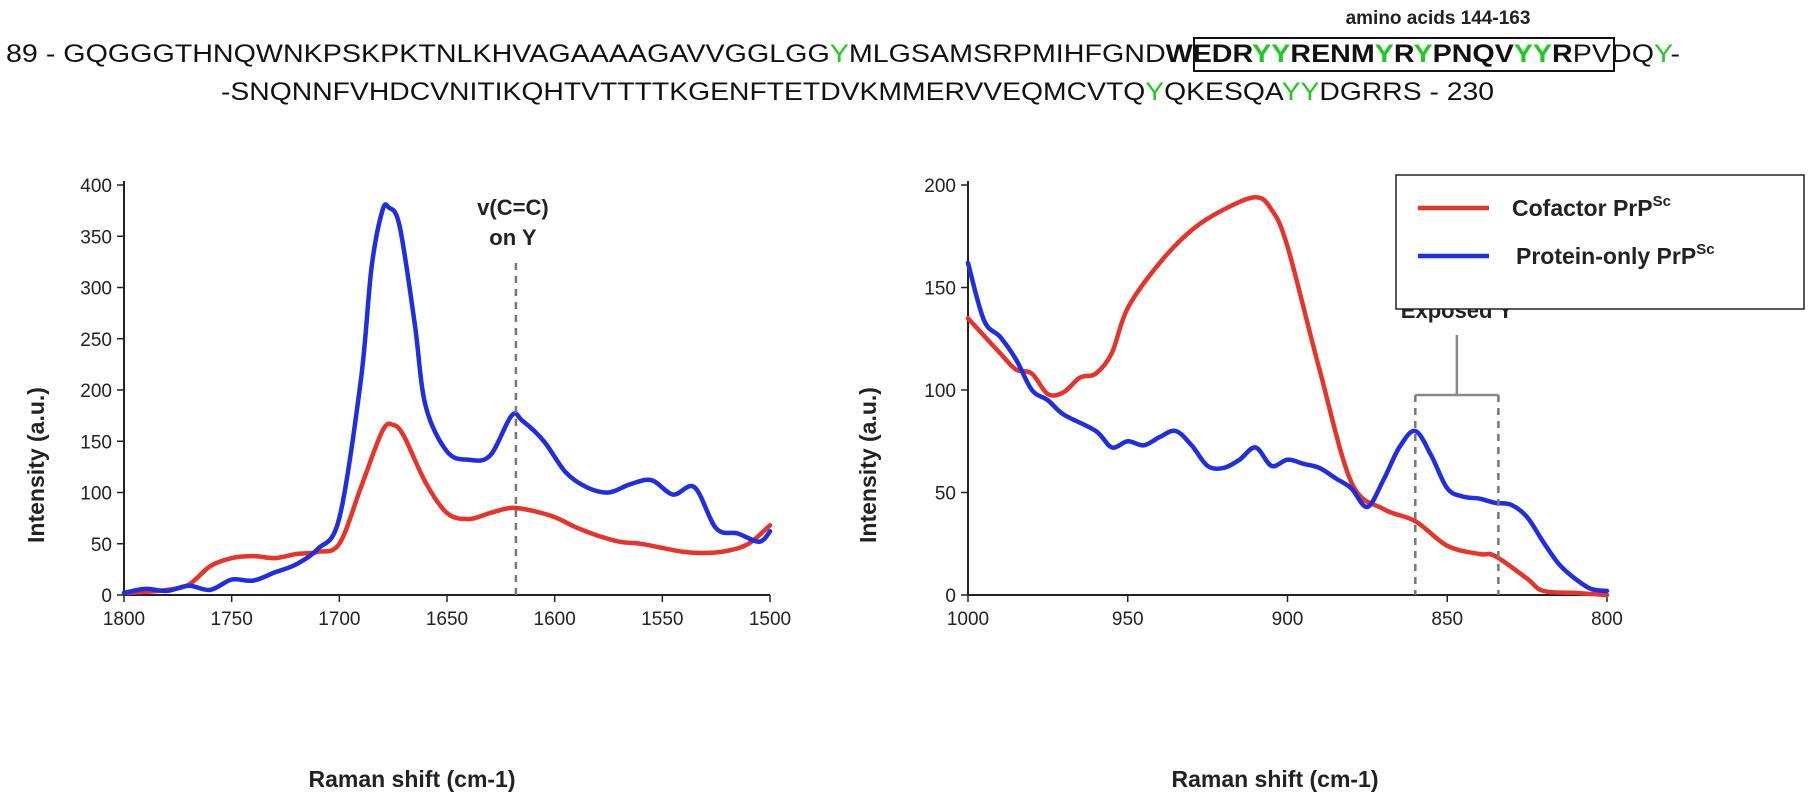 The width and height of the screenshot is (1814, 805). I want to click on right-y-tick-label: 100, so click(940, 391).